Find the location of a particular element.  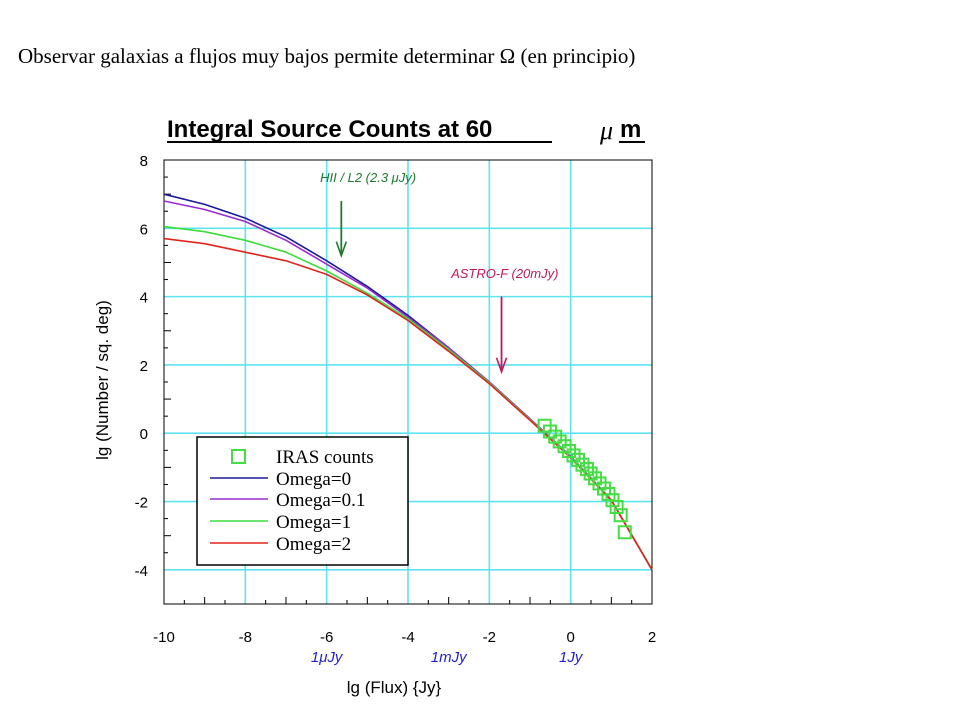

y-axis-label: lg (Number / sq. deg) is located at coordinates (102, 380).